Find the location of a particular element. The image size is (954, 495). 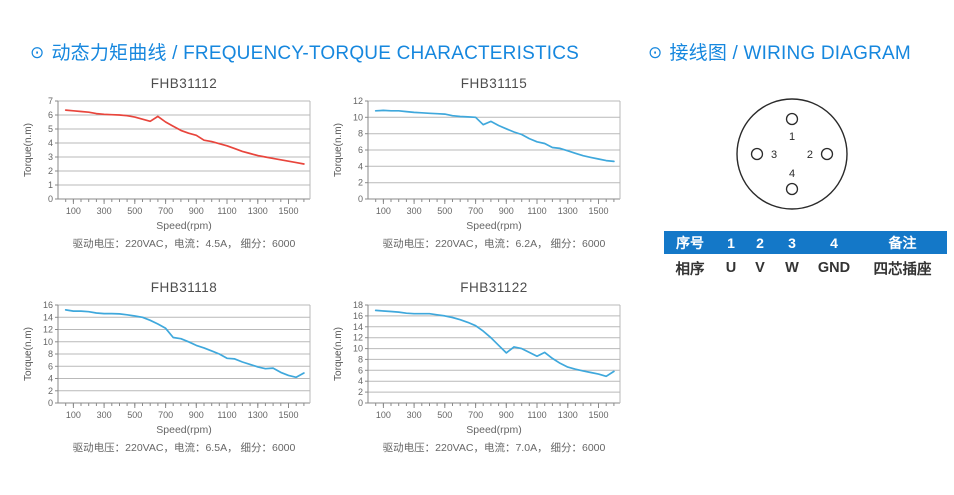

header-cell-4: 4 is located at coordinates (834, 242).